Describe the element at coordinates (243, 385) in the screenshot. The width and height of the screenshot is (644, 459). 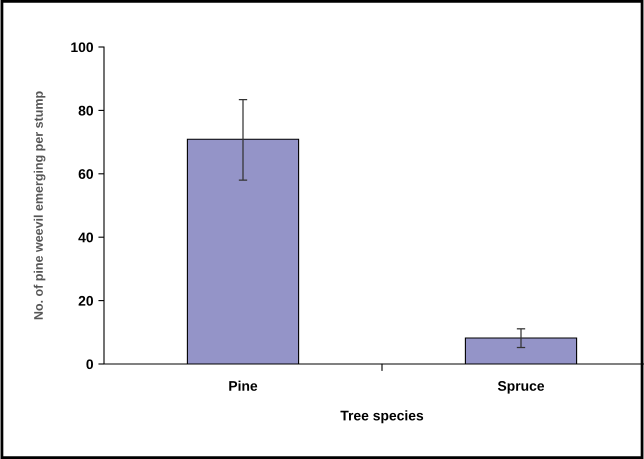
I see `x-tick-label: Pine` at that location.